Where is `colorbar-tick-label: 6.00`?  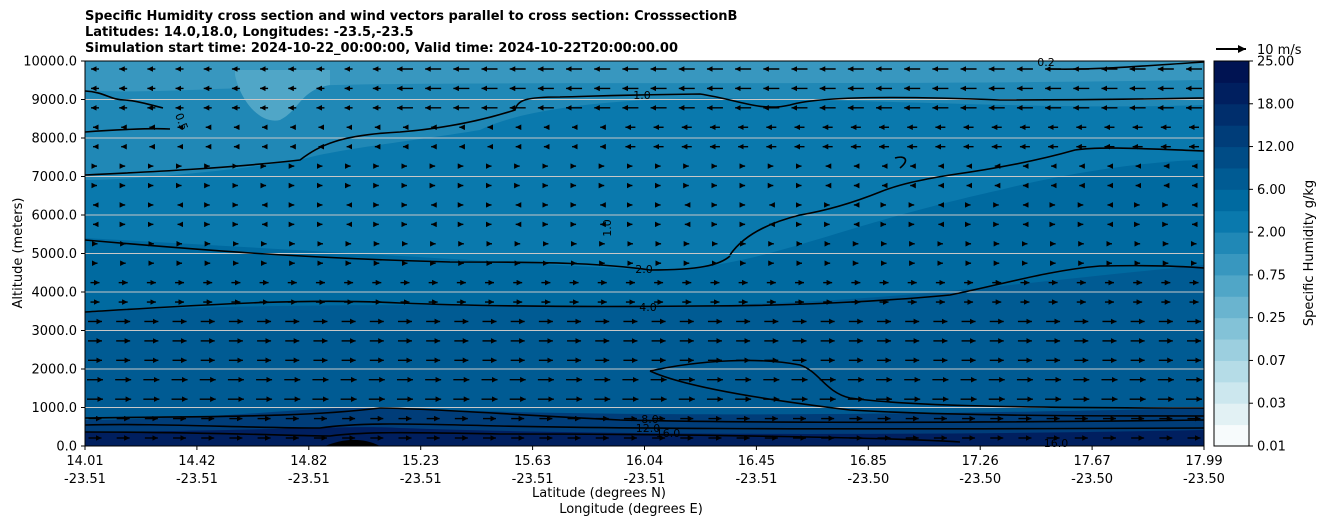 colorbar-tick-label: 6.00 is located at coordinates (1271, 190).